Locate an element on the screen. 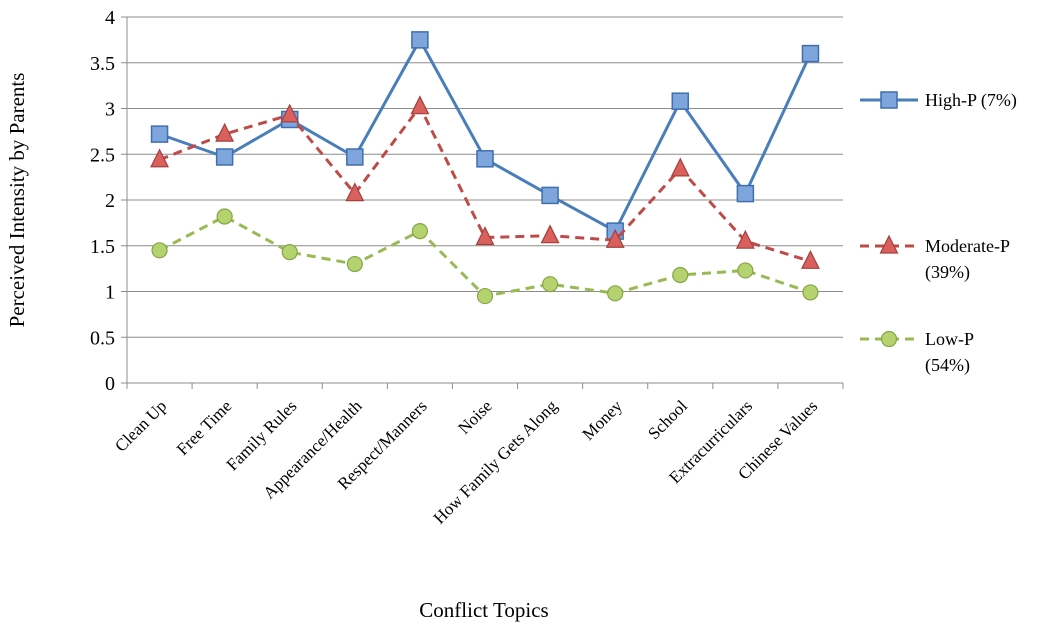  y-tick-label: 2 is located at coordinates (110, 201).